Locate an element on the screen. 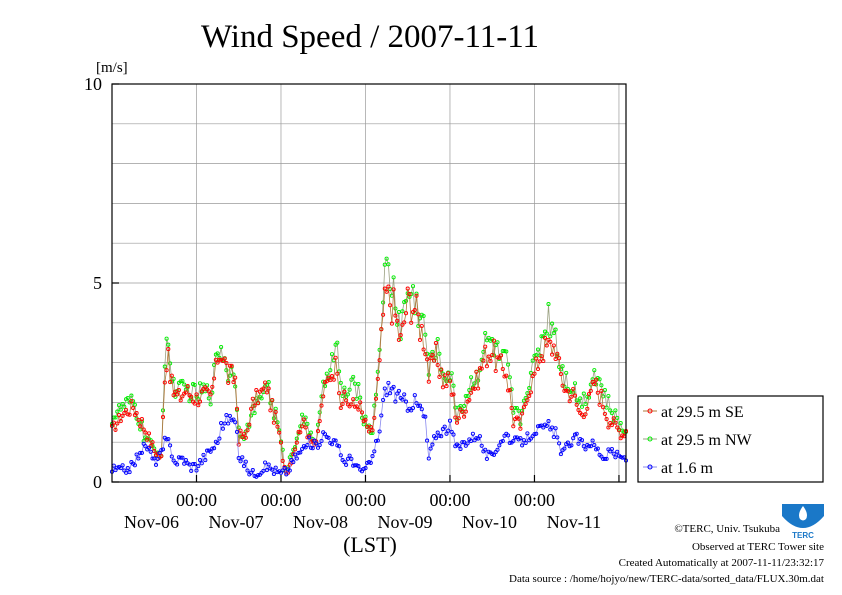  y-tick-label: 10 is located at coordinates (93, 84).